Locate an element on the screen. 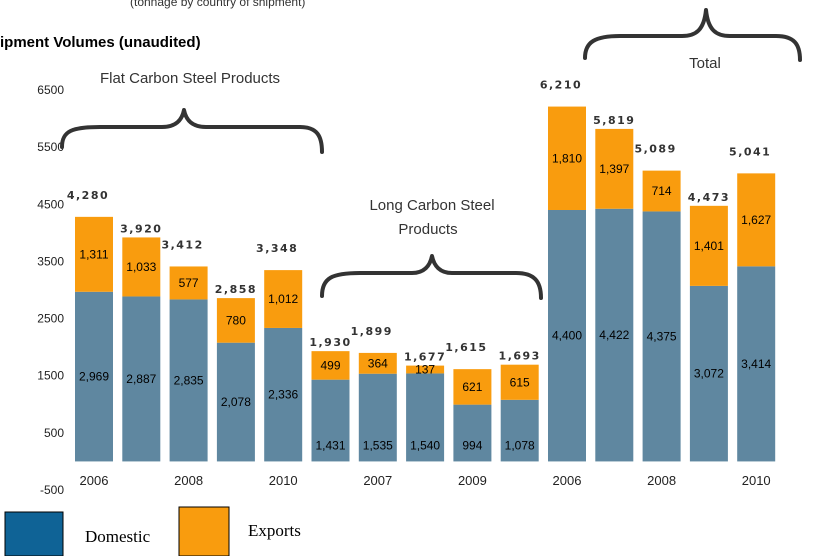 The height and width of the screenshot is (556, 818). flat-group-brace is located at coordinates (192, 131).